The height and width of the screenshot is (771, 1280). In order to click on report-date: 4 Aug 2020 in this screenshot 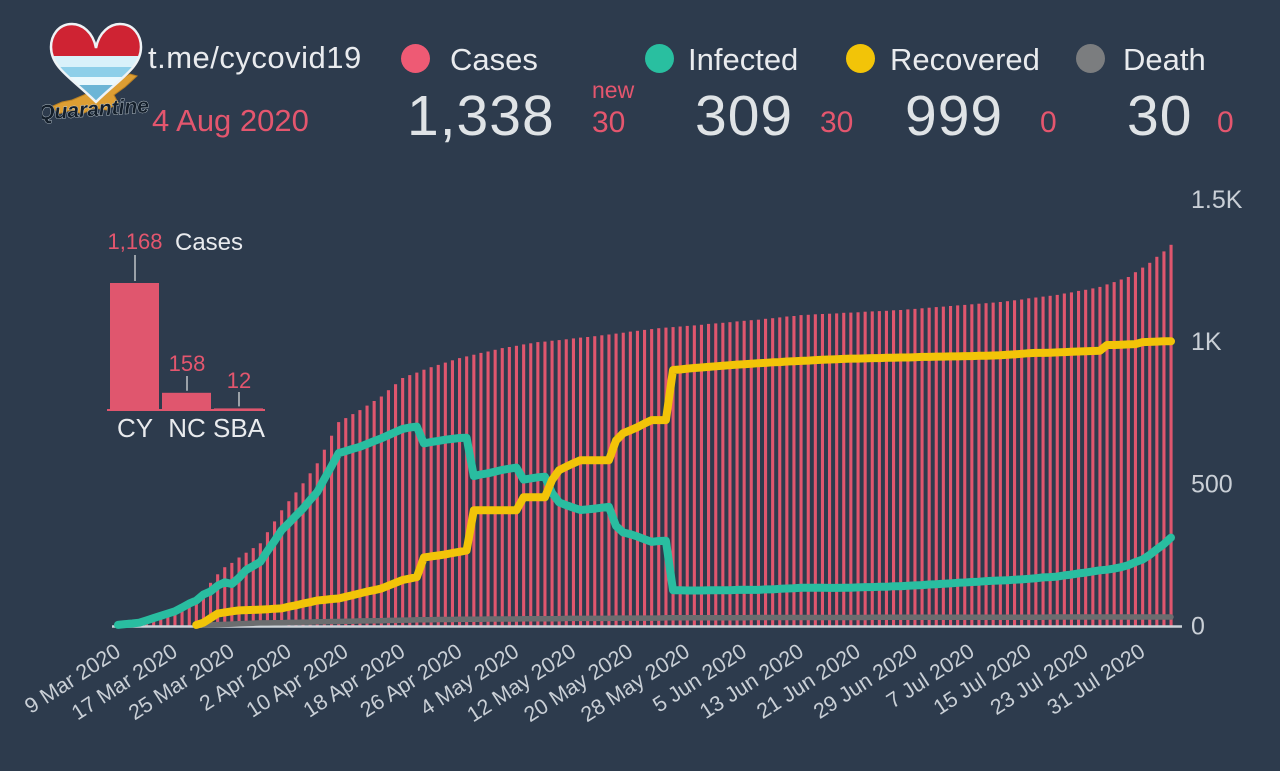, I will do `click(230, 120)`.